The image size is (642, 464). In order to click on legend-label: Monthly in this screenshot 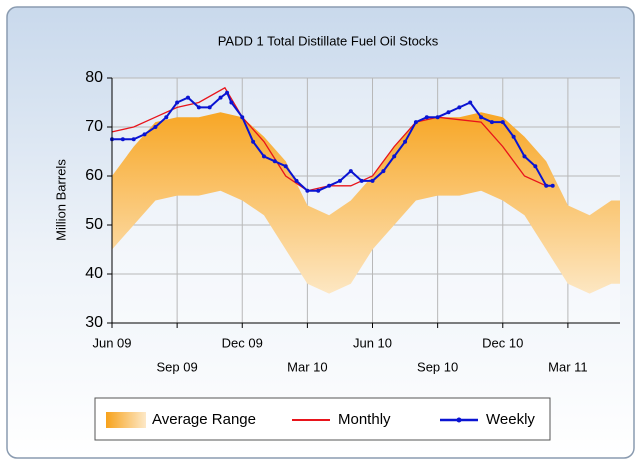, I will do `click(364, 419)`.